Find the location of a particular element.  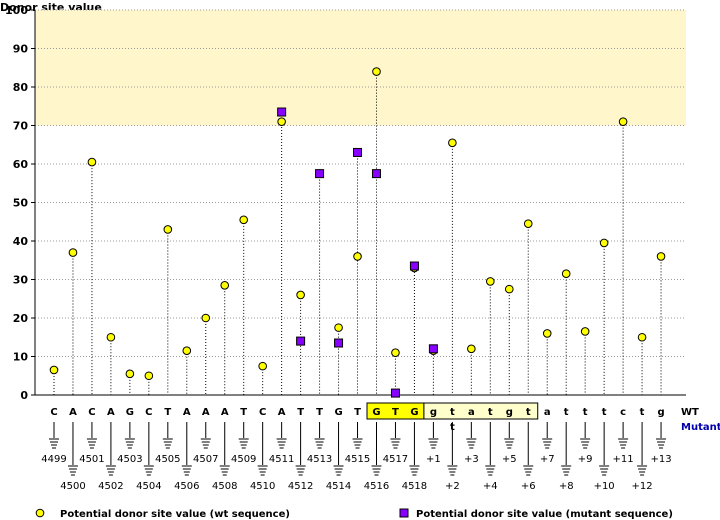

y-tick-label: 20 is located at coordinates (21, 318).